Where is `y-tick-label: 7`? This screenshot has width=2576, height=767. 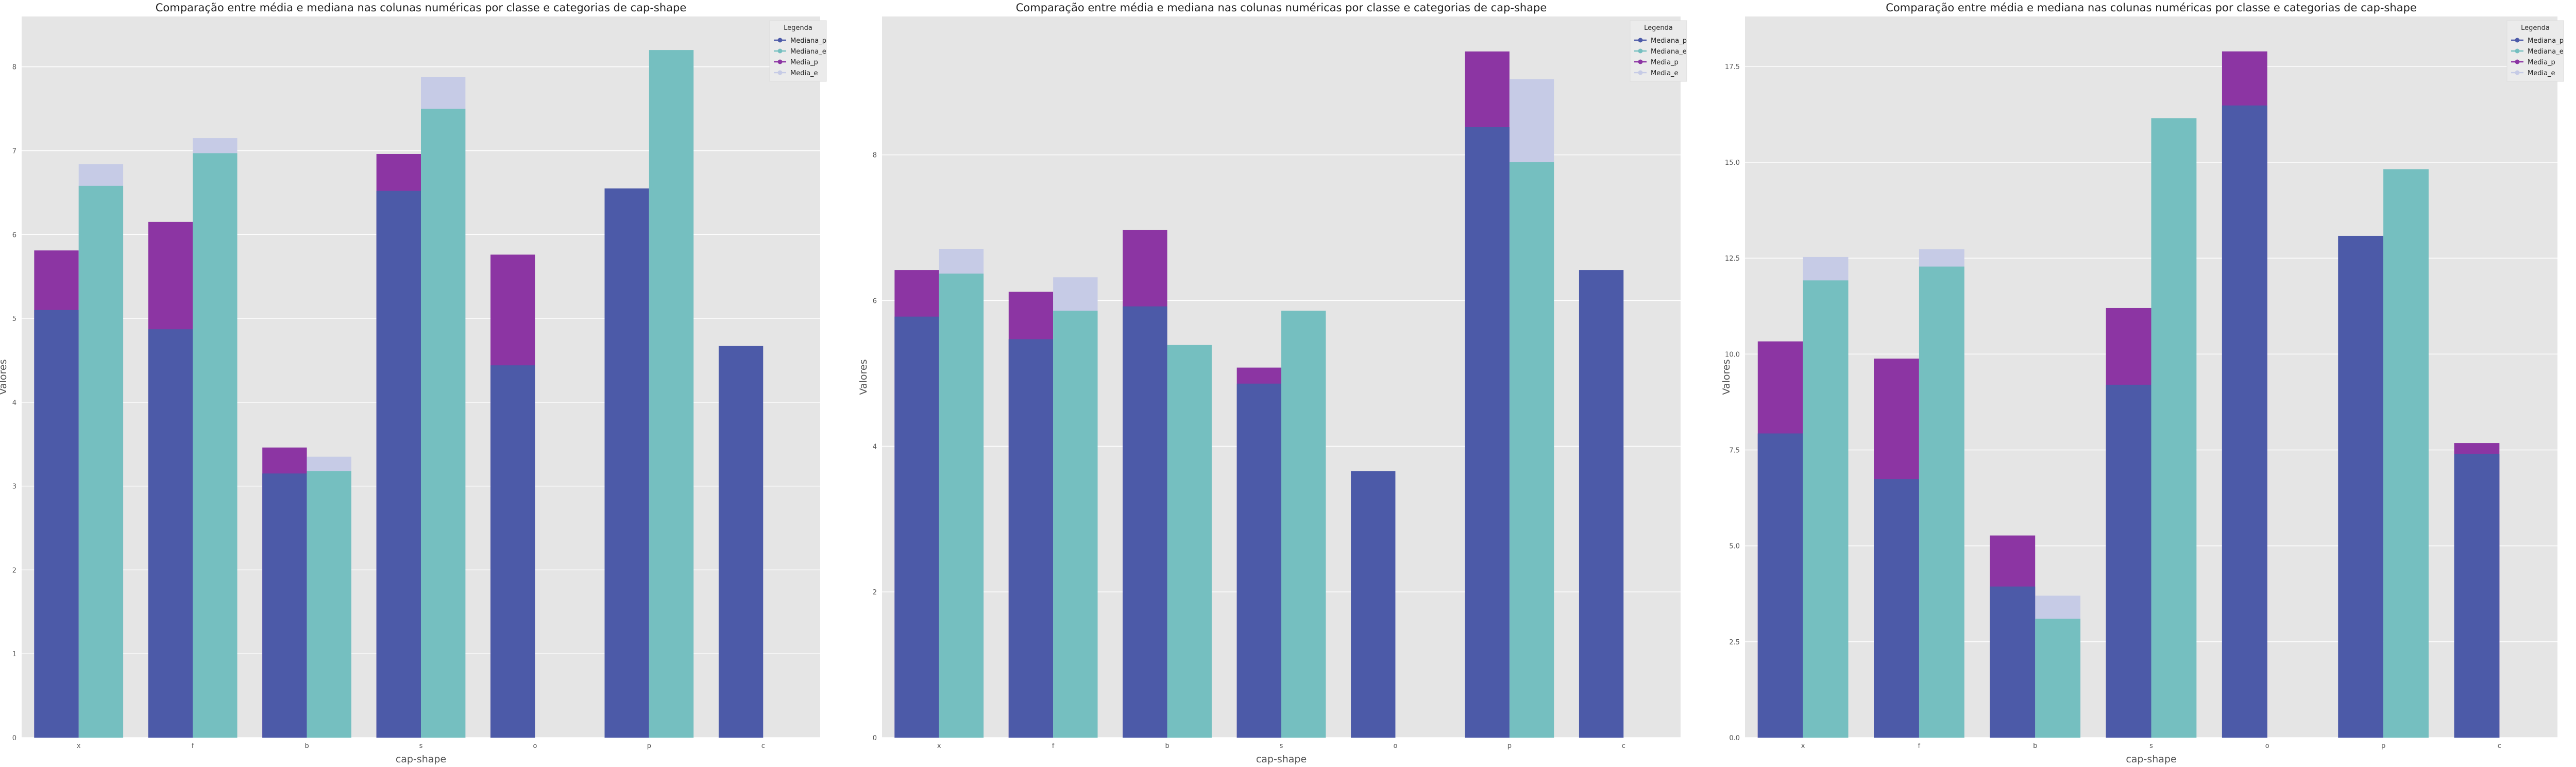
y-tick-label: 7 is located at coordinates (14, 151).